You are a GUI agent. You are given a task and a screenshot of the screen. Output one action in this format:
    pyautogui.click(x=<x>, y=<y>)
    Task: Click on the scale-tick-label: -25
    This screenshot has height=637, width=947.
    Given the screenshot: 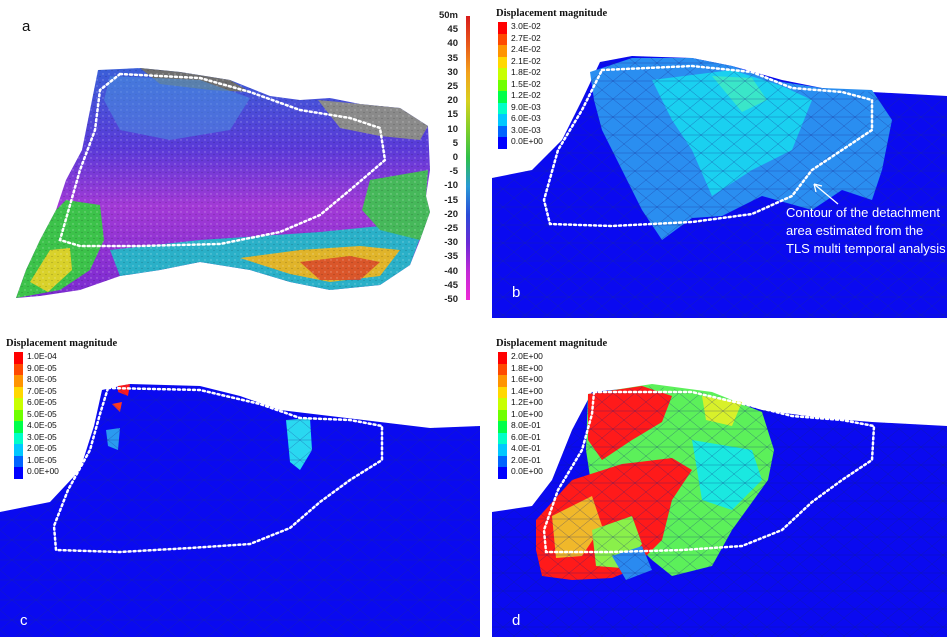 What is the action you would take?
    pyautogui.click(x=451, y=228)
    